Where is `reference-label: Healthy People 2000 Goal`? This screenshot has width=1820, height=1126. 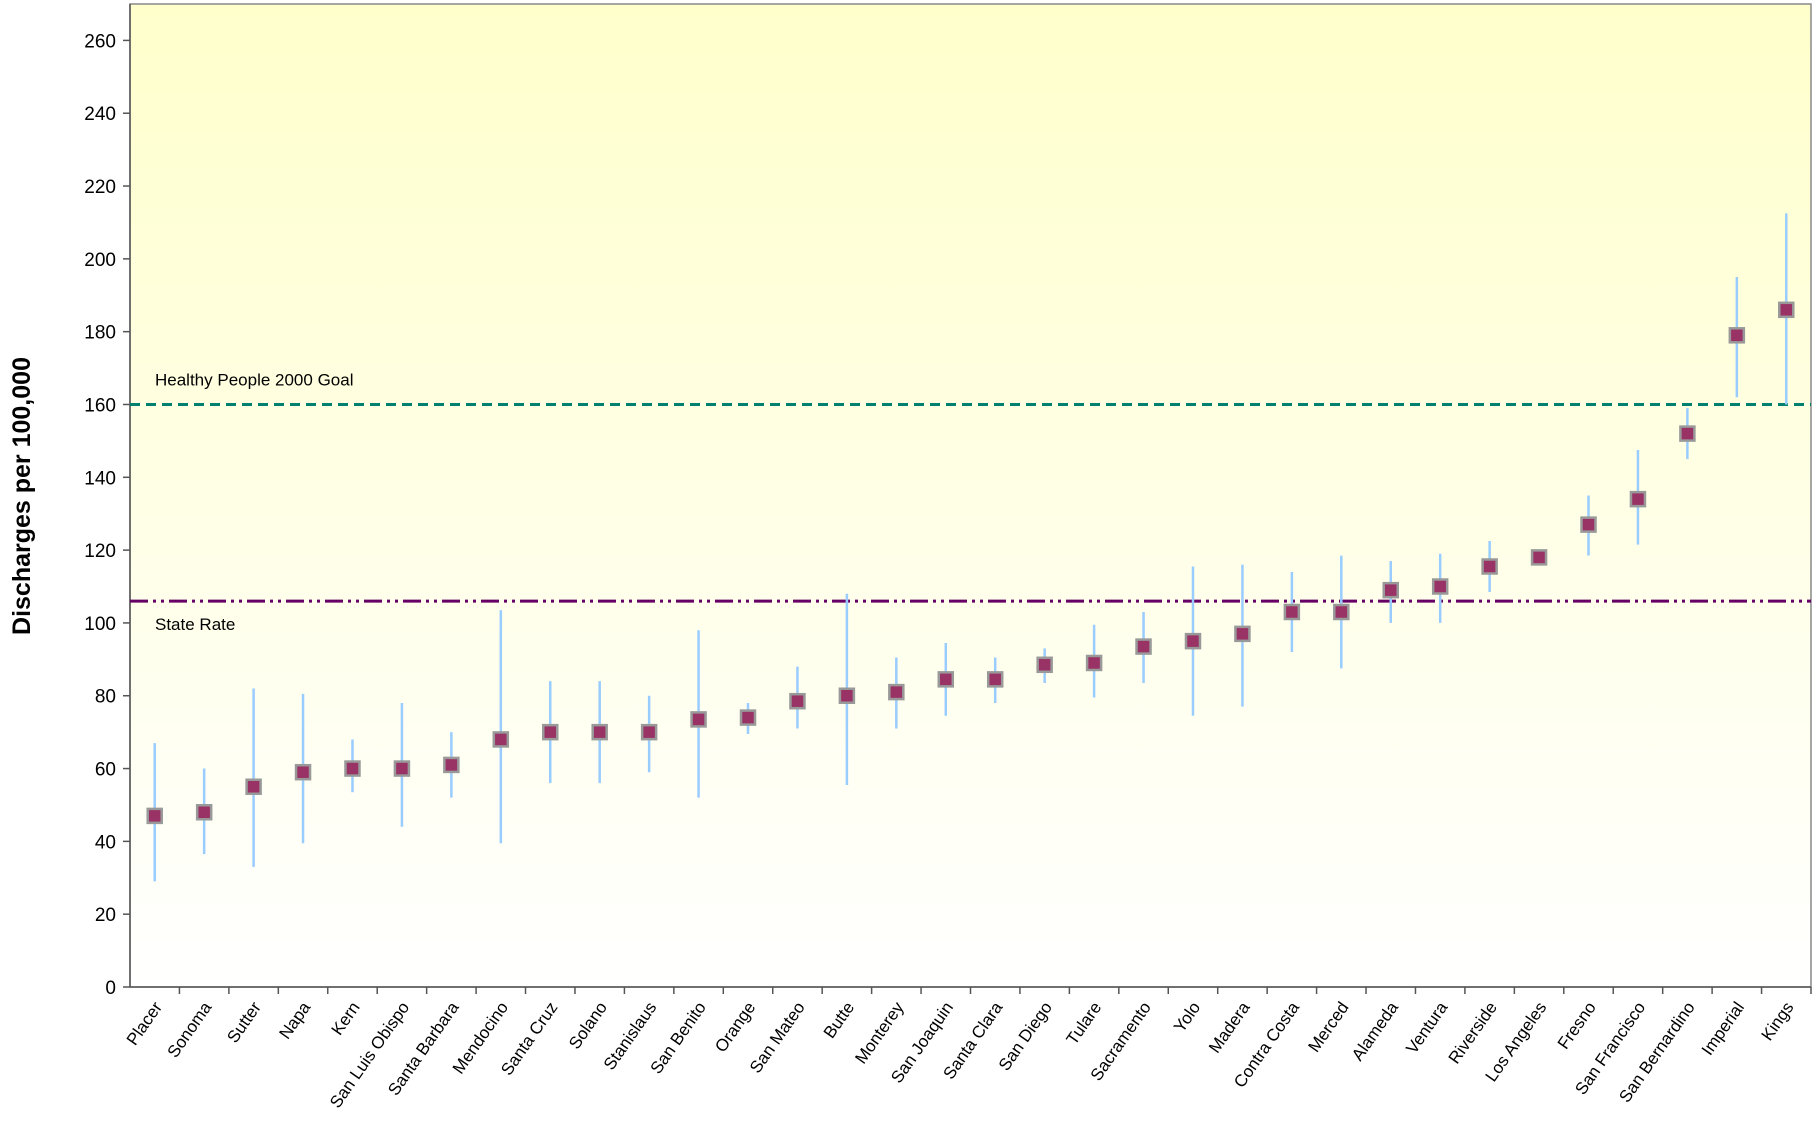
reference-label: Healthy People 2000 Goal is located at coordinates (254, 379).